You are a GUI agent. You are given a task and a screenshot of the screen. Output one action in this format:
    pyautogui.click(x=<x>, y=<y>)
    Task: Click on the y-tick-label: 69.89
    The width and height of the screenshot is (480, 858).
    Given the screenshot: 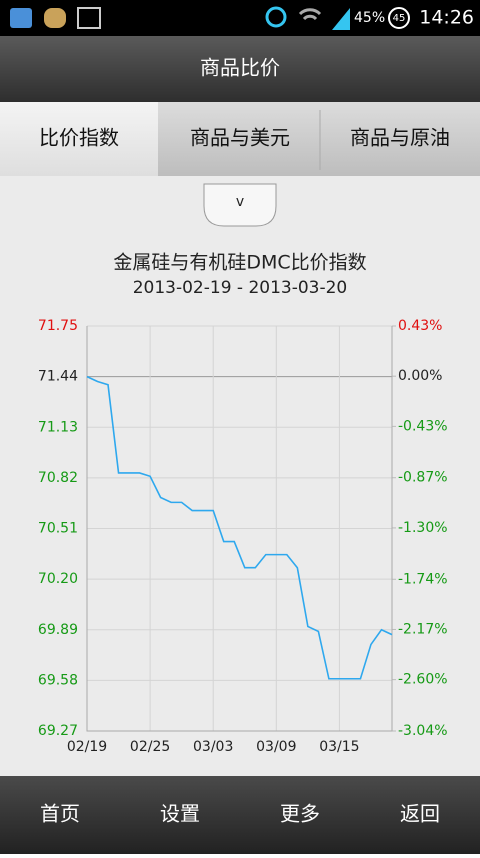 What is the action you would take?
    pyautogui.click(x=58, y=630)
    